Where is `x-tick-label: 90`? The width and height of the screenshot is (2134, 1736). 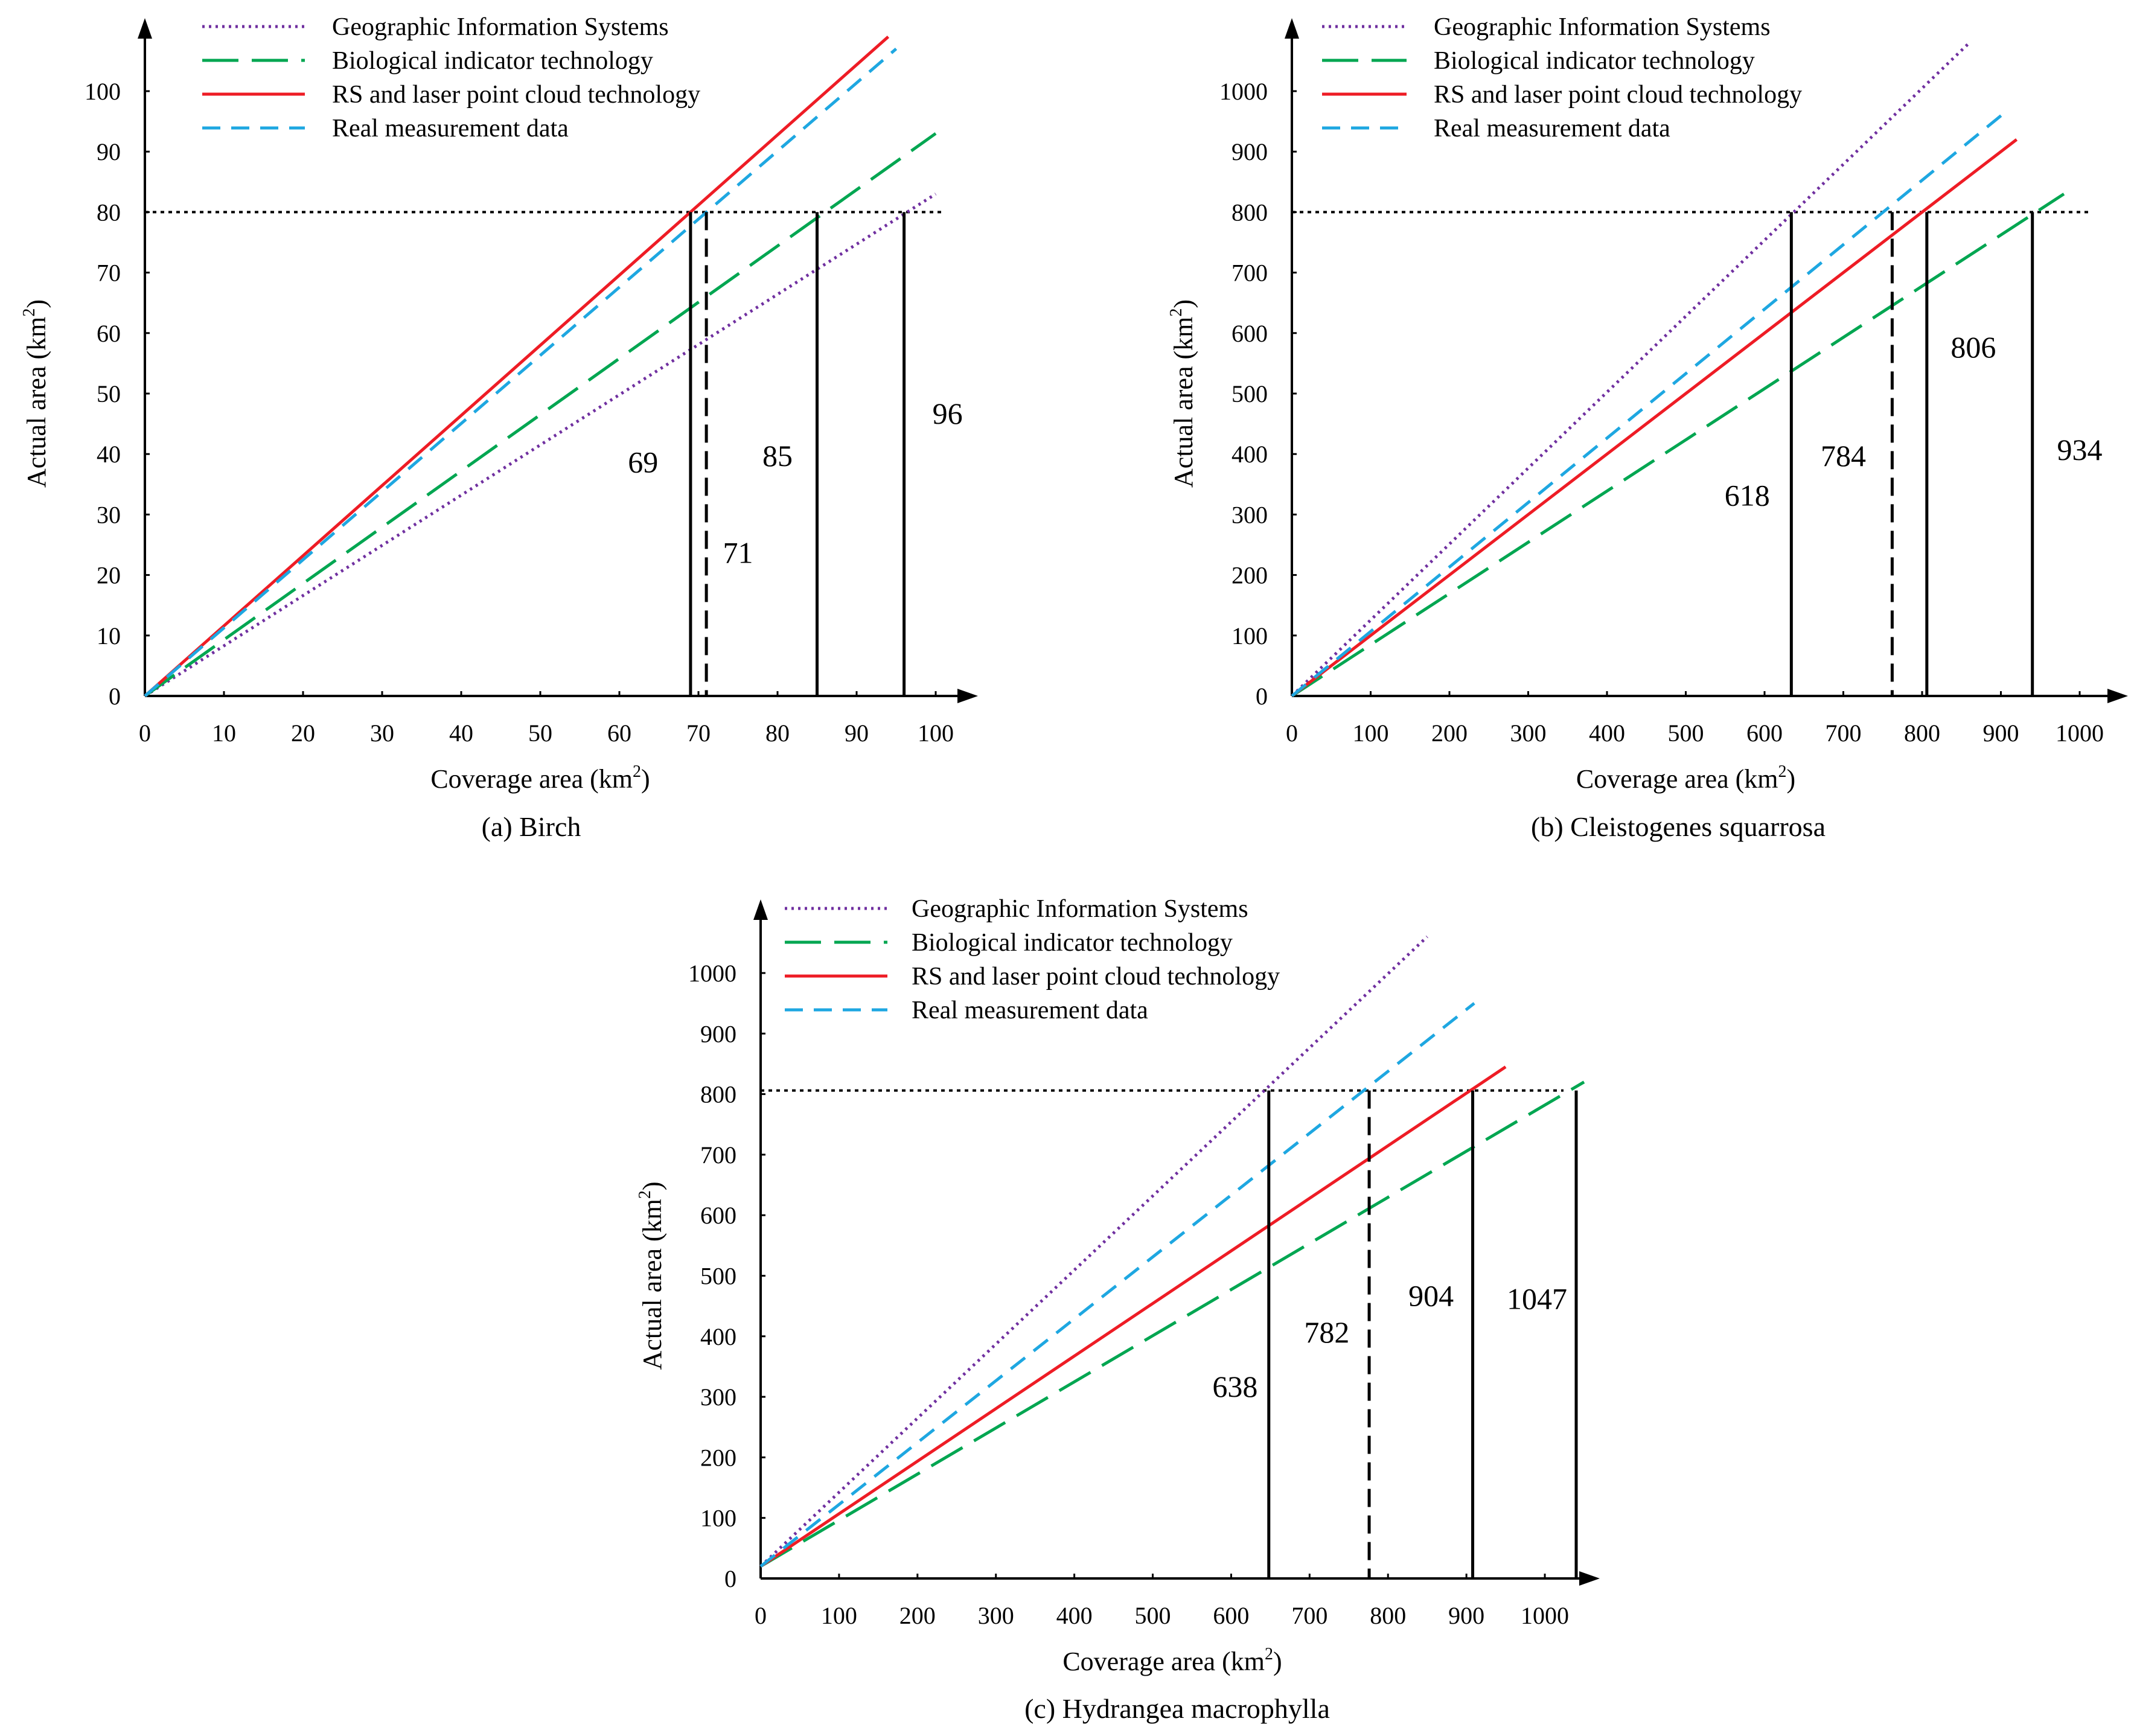
x-tick-label: 90 is located at coordinates (857, 733).